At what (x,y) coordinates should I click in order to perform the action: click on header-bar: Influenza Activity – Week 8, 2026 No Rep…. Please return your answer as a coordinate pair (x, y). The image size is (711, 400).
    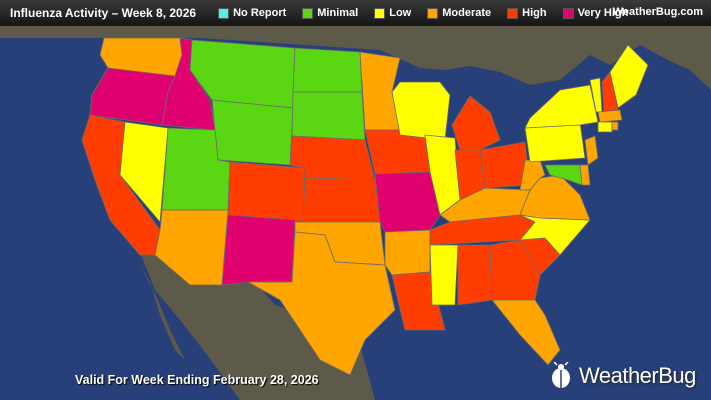
    Looking at the image, I should click on (355, 13).